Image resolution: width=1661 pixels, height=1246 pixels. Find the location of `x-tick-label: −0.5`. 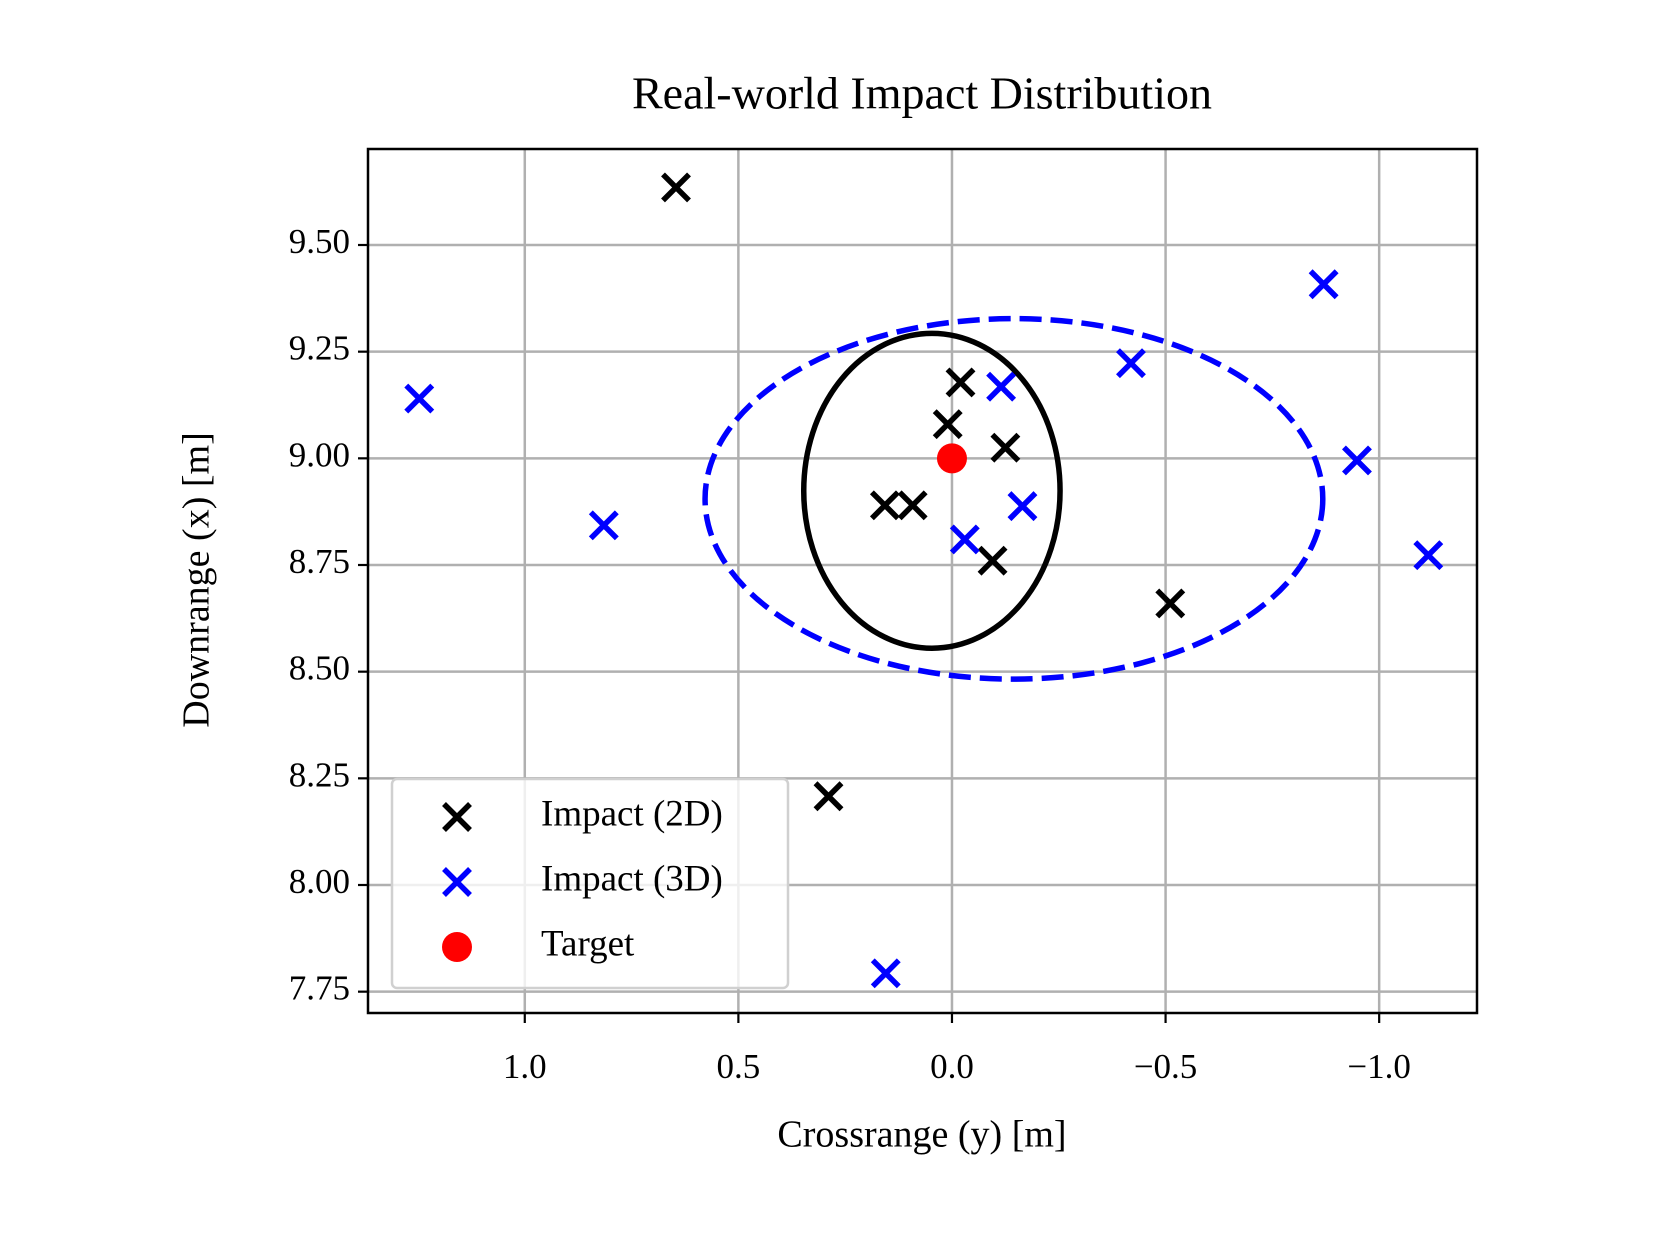

x-tick-label: −0.5 is located at coordinates (1166, 1066).